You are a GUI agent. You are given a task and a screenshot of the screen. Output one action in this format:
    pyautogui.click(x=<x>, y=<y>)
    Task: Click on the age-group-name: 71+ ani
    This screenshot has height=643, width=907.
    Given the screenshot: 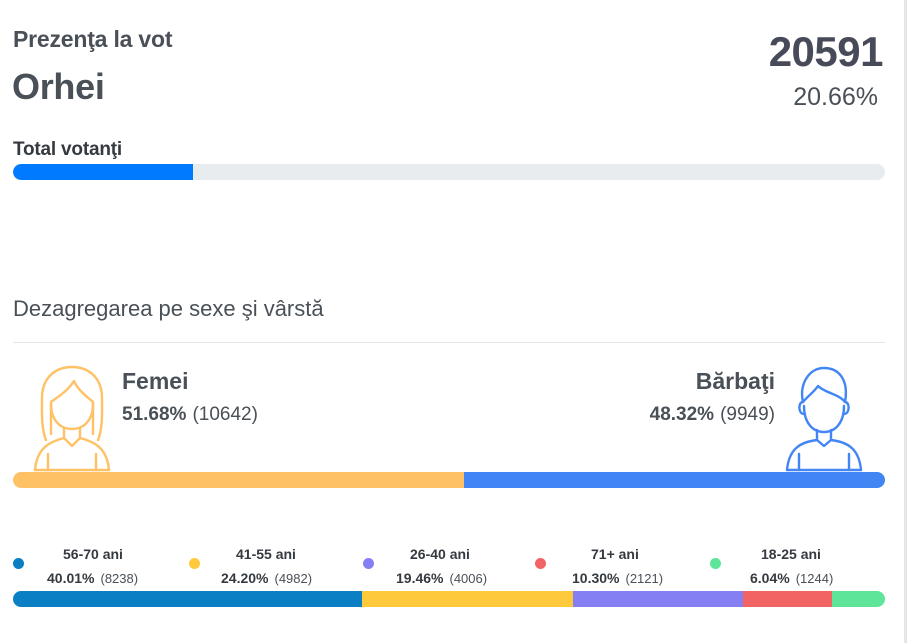 What is the action you would take?
    pyautogui.click(x=615, y=554)
    